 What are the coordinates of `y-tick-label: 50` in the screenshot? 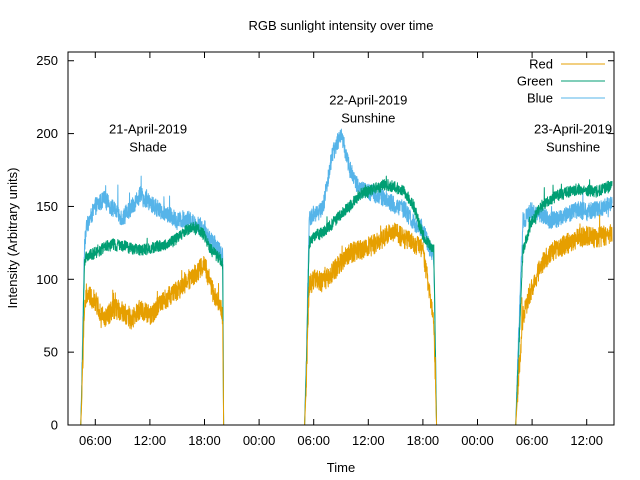 It's located at (51, 352).